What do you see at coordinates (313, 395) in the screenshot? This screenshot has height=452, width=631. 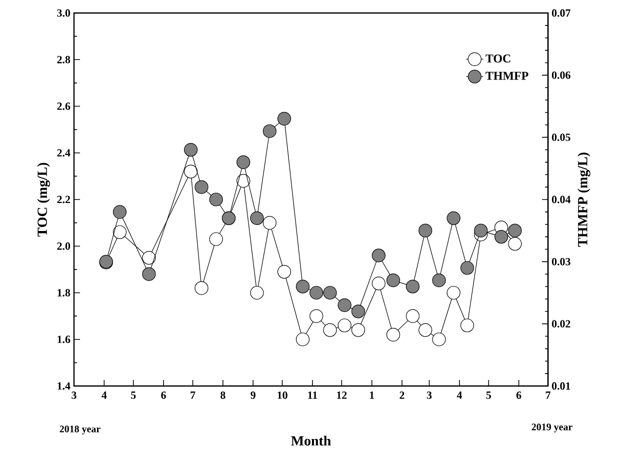 I see `x-tick-label: 11` at bounding box center [313, 395].